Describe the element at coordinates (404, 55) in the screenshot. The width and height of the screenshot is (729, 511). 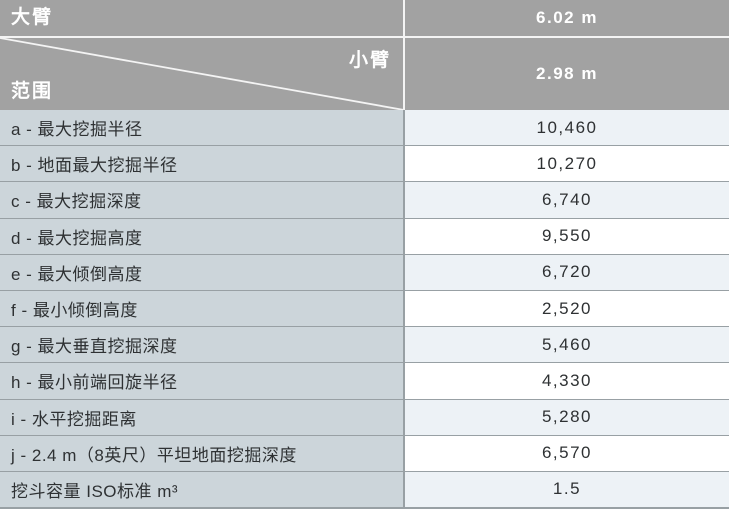
I see `header-column-divider` at that location.